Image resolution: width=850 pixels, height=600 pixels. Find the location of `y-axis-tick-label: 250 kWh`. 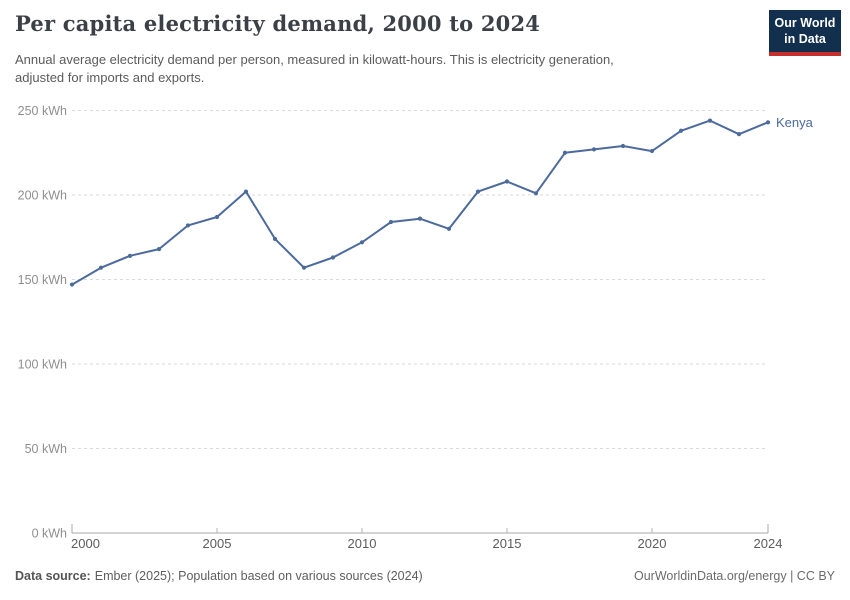

y-axis-tick-label: 250 kWh is located at coordinates (42, 111).